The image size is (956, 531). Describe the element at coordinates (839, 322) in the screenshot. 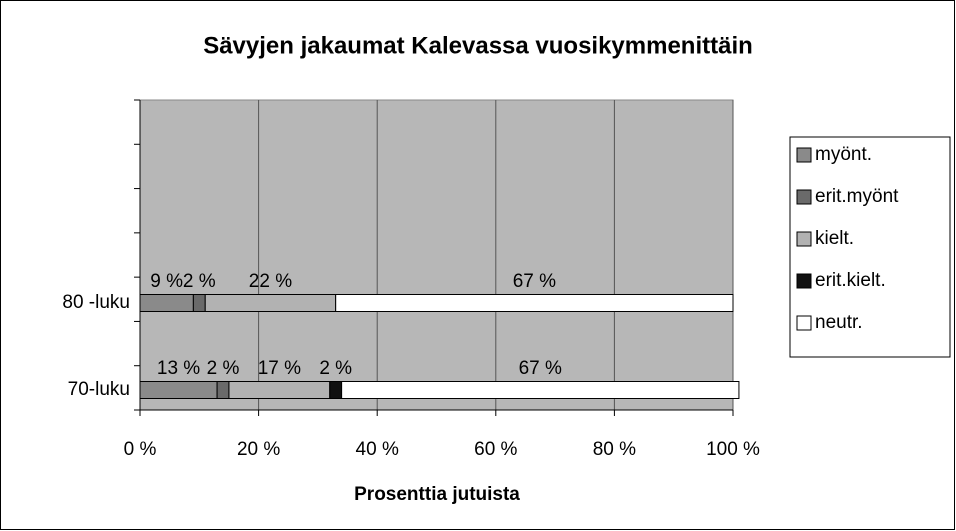

I see `legend-label: neutr.` at that location.